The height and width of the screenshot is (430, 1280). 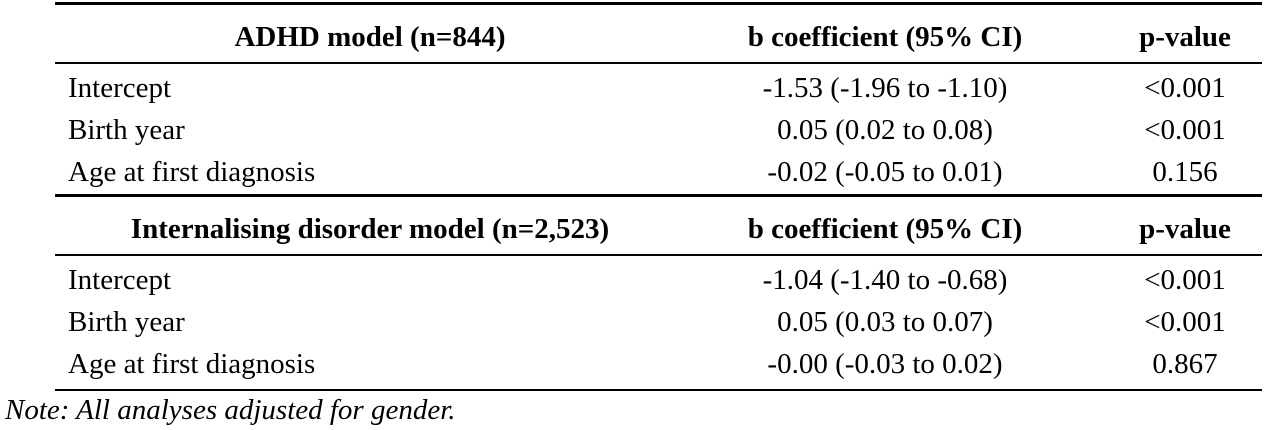 I want to click on table-cell: 0.156, so click(x=1185, y=172).